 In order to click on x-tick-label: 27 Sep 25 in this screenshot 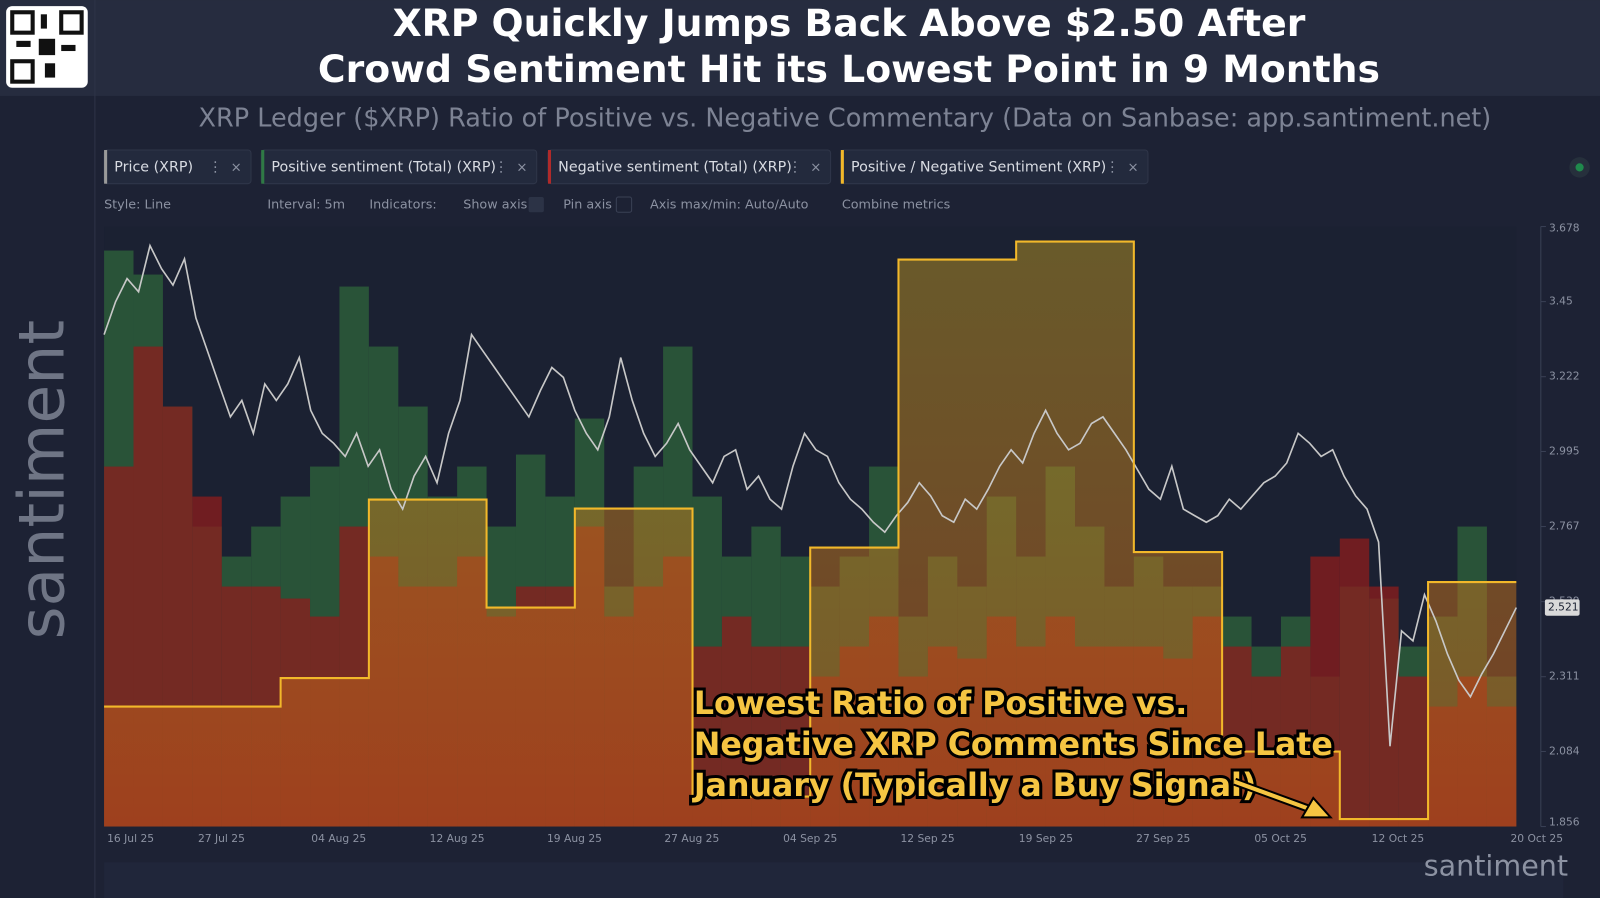, I will do `click(1163, 838)`.